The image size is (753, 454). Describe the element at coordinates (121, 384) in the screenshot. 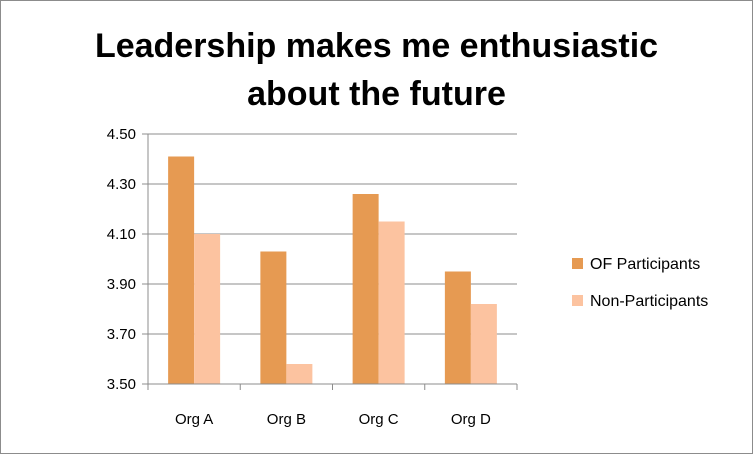

I see `y-tick-label: 3.50` at that location.